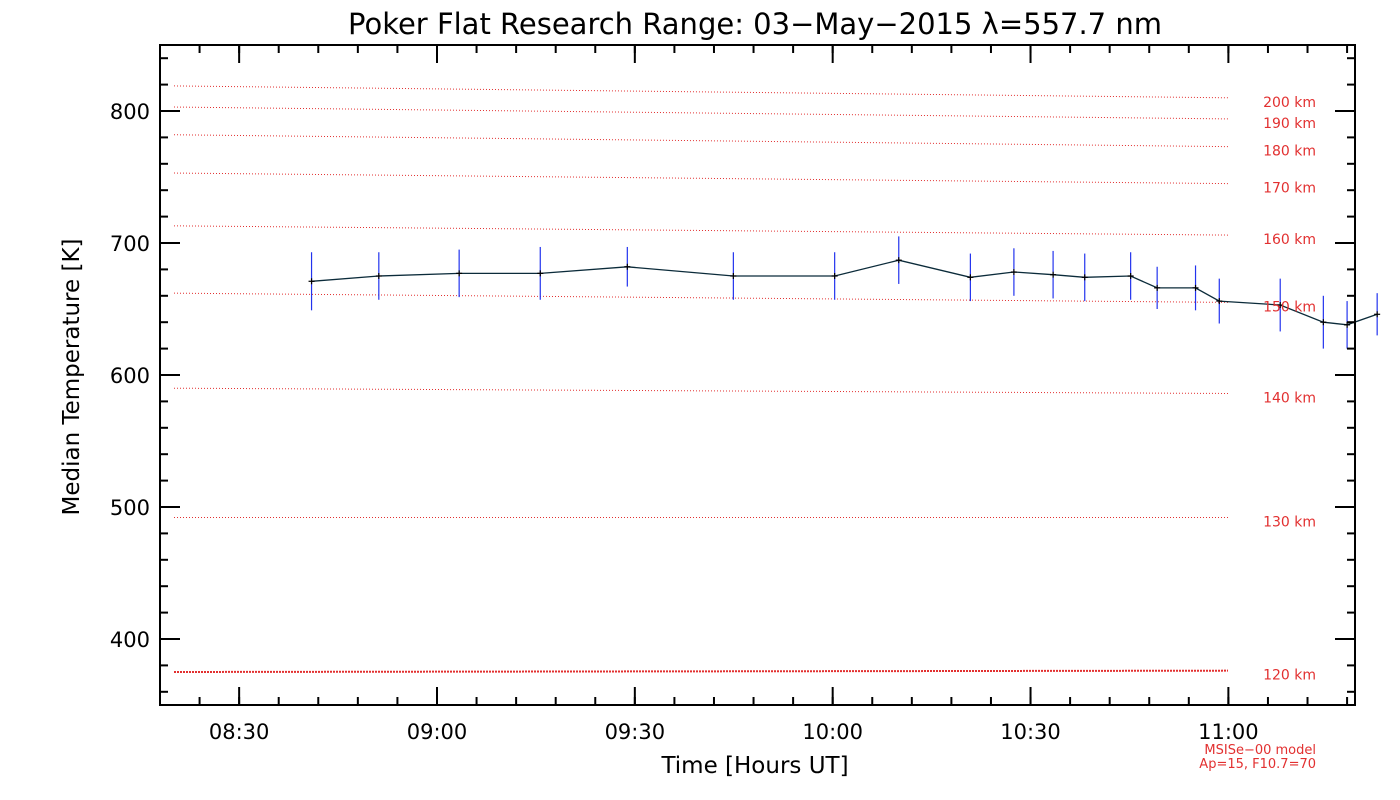 The width and height of the screenshot is (1400, 800). I want to click on x-tick-label-4: 10:30, so click(1030, 732).